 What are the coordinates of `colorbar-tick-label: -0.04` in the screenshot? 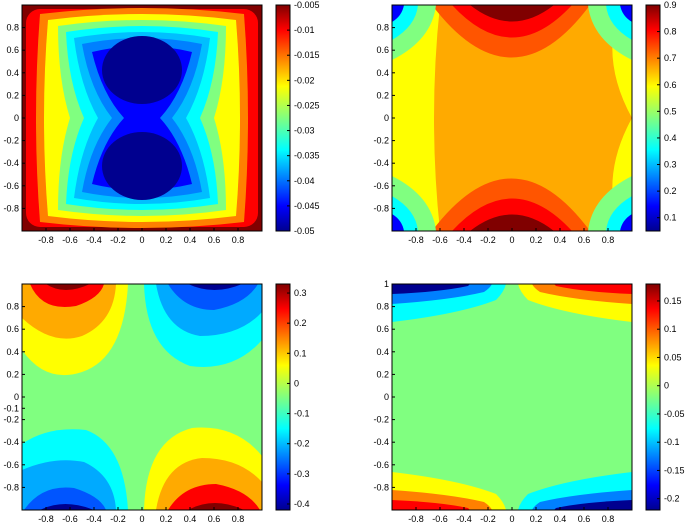 It's located at (304, 181).